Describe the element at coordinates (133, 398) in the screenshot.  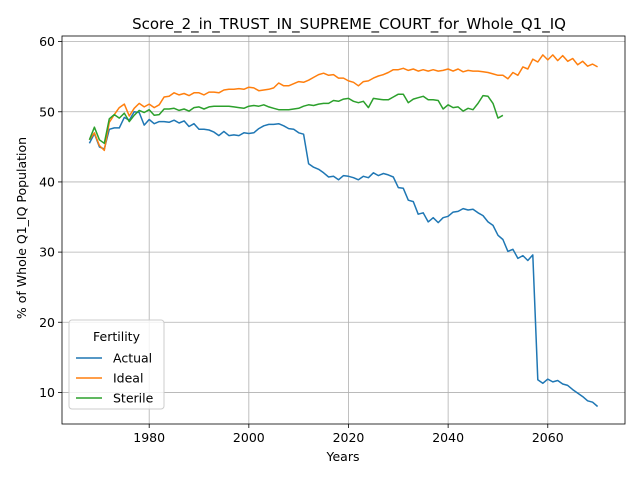
I see `legend-label-sterile: Sterile` at that location.